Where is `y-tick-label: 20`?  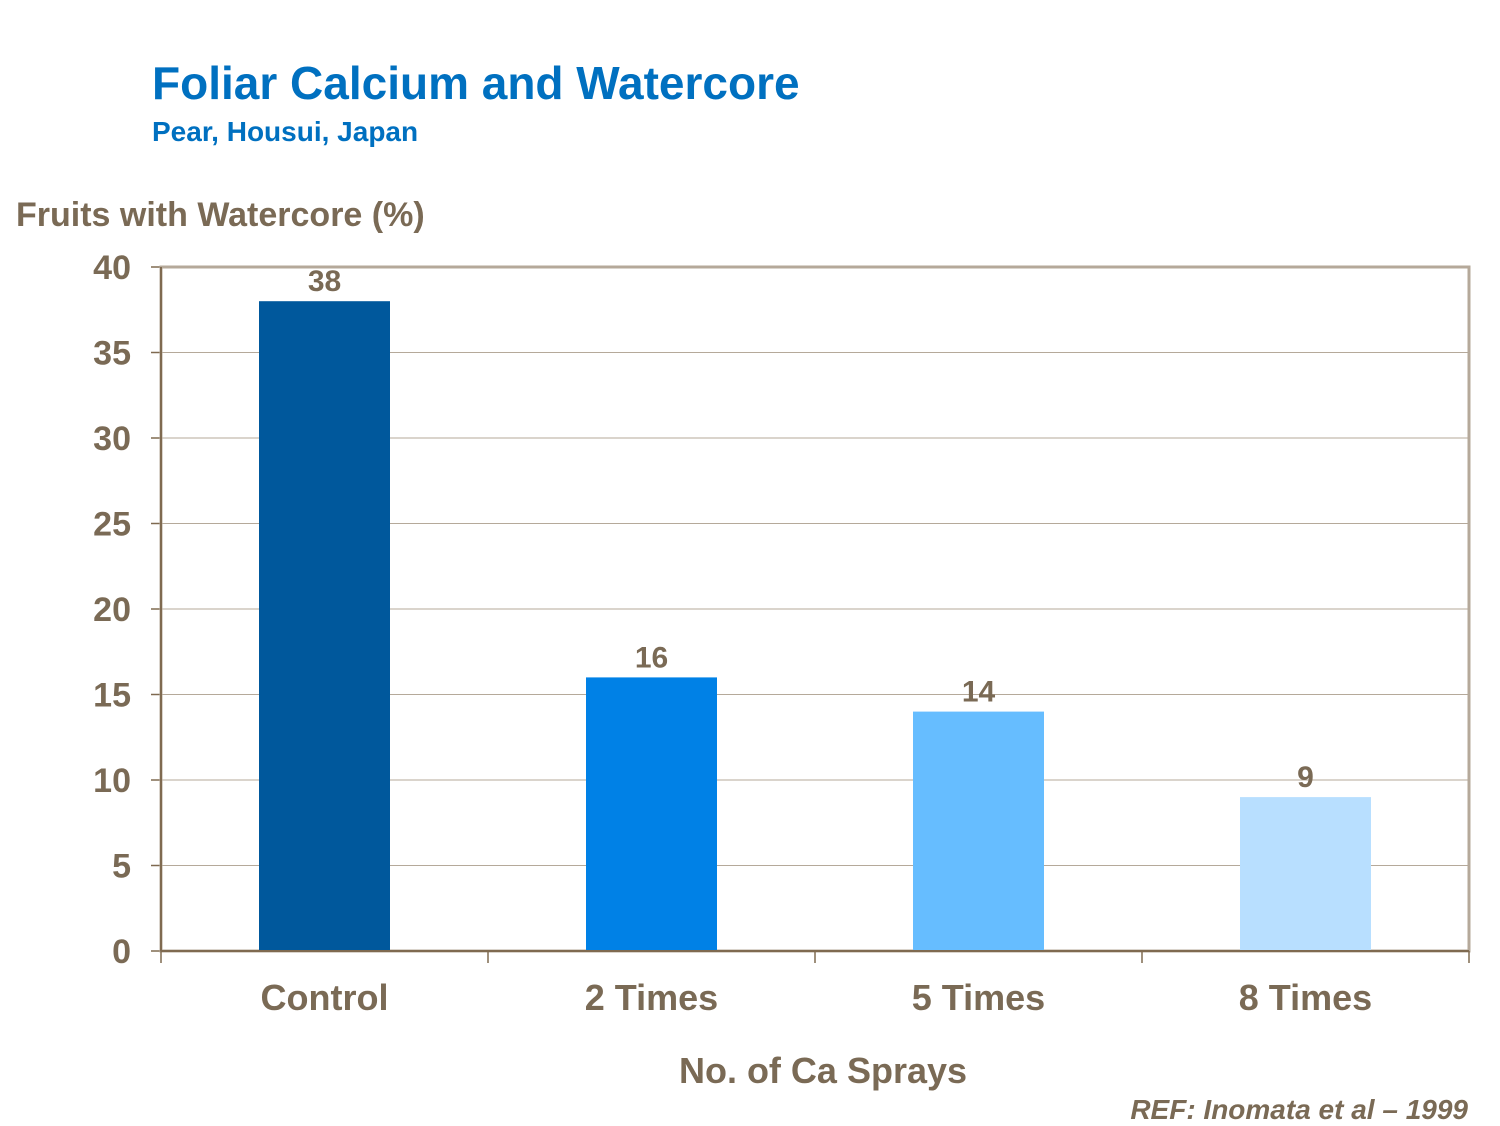 y-tick-label: 20 is located at coordinates (112, 610).